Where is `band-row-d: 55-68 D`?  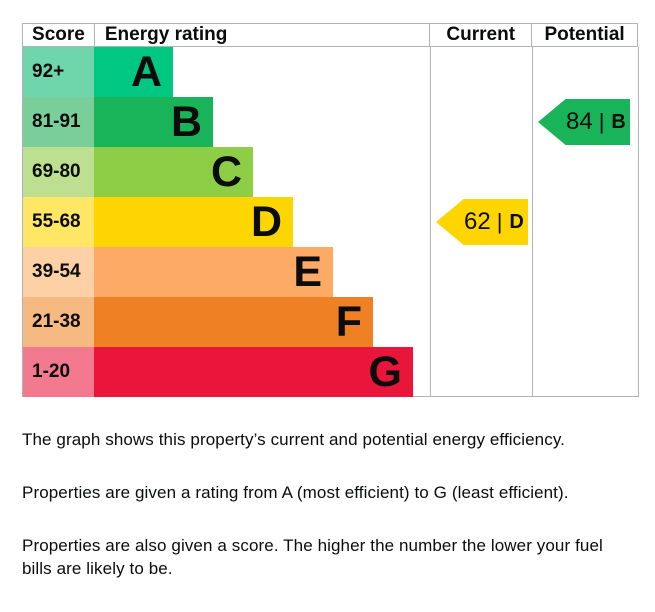 band-row-d: 55-68 D is located at coordinates (330, 222).